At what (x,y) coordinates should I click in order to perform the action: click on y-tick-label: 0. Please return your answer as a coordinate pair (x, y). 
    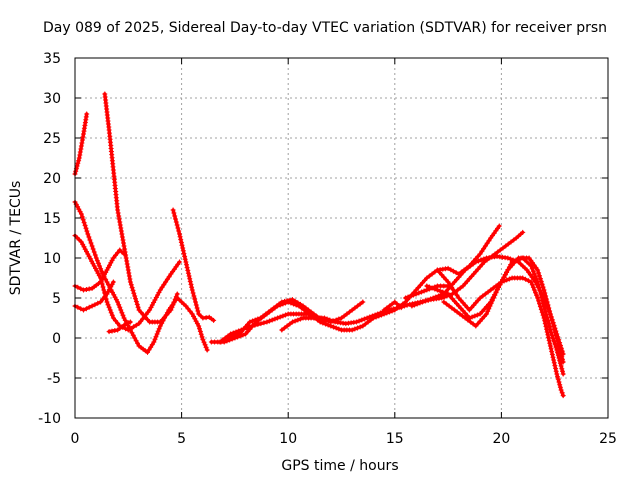
    Looking at the image, I should click on (56, 339).